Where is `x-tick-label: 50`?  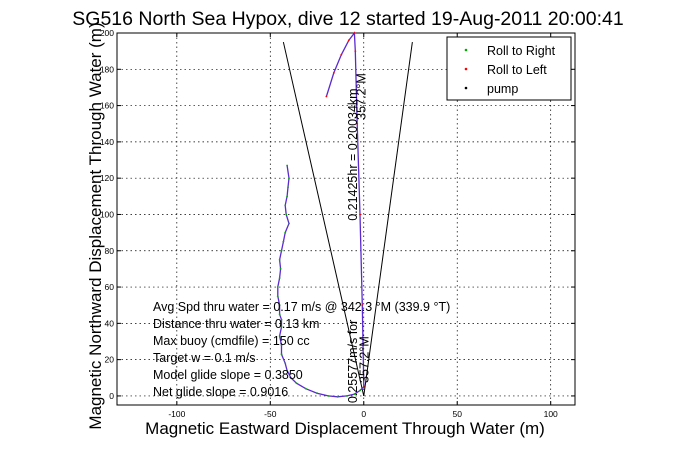
x-tick-label: 50 is located at coordinates (457, 414).